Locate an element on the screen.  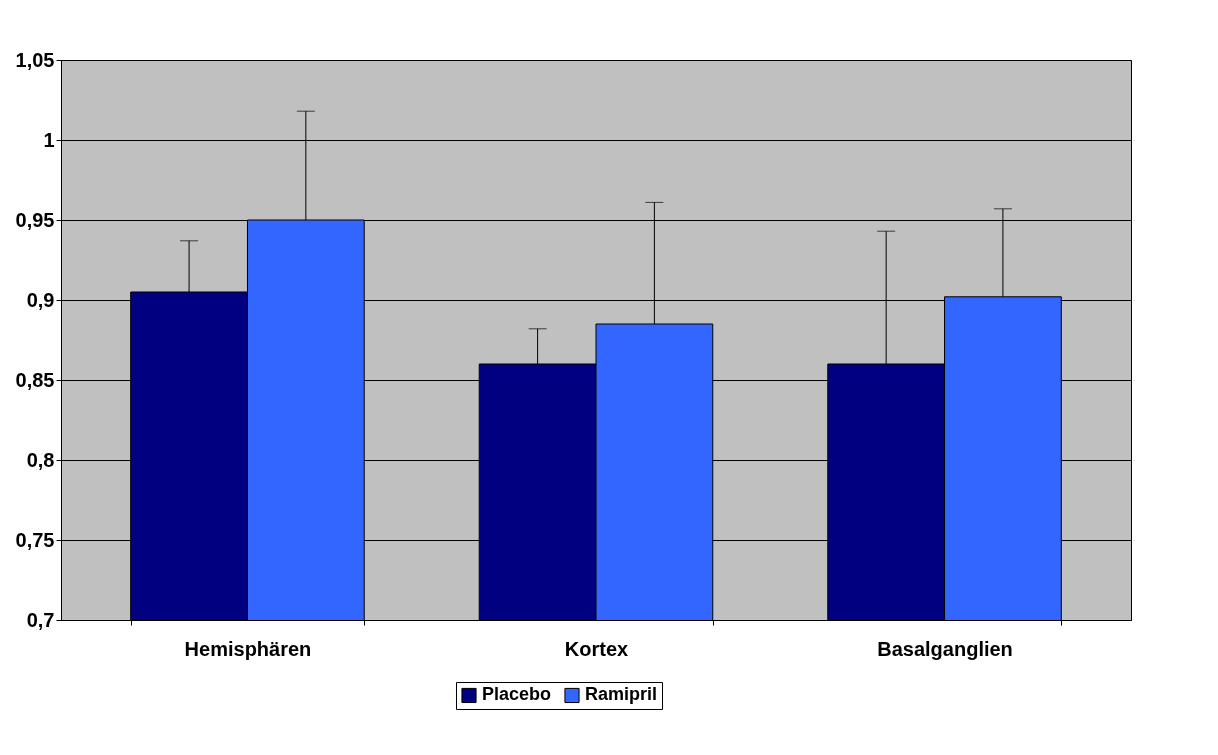
y-tick-label: 0,95 is located at coordinates (35, 219).